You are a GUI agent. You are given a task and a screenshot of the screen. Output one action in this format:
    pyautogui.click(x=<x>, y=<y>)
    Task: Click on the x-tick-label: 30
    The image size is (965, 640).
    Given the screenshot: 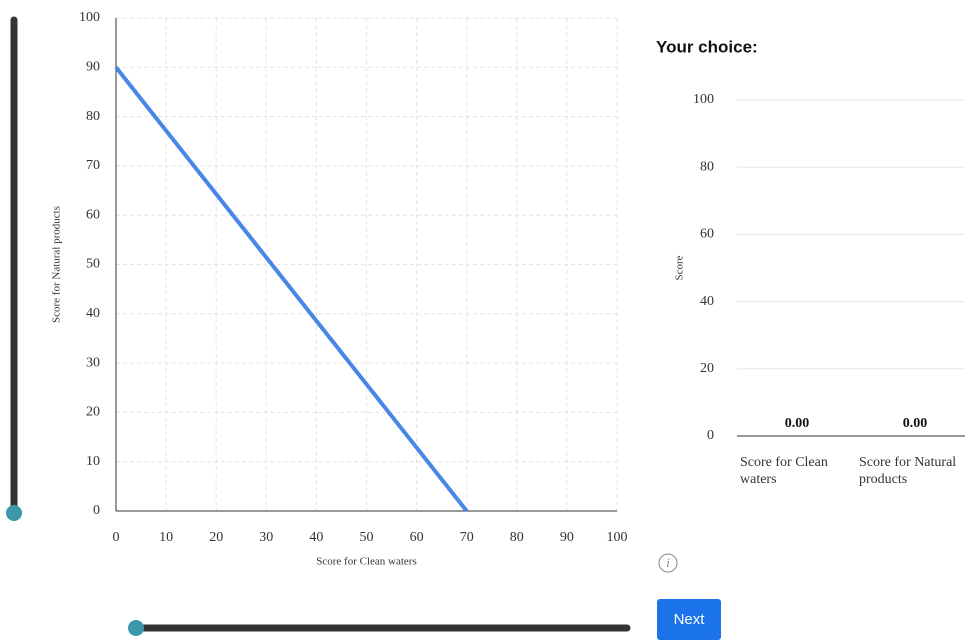 What is the action you would take?
    pyautogui.click(x=266, y=537)
    